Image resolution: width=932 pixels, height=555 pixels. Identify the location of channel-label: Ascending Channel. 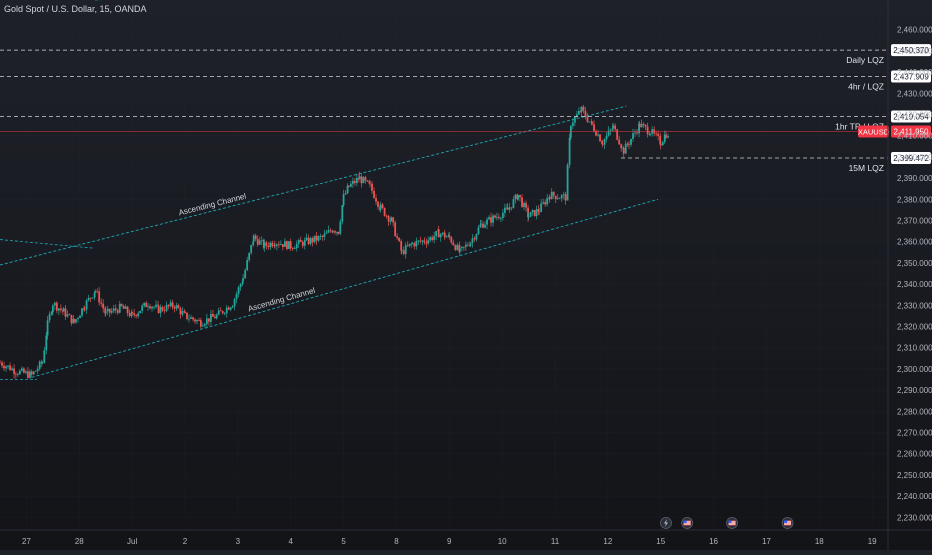
(213, 205).